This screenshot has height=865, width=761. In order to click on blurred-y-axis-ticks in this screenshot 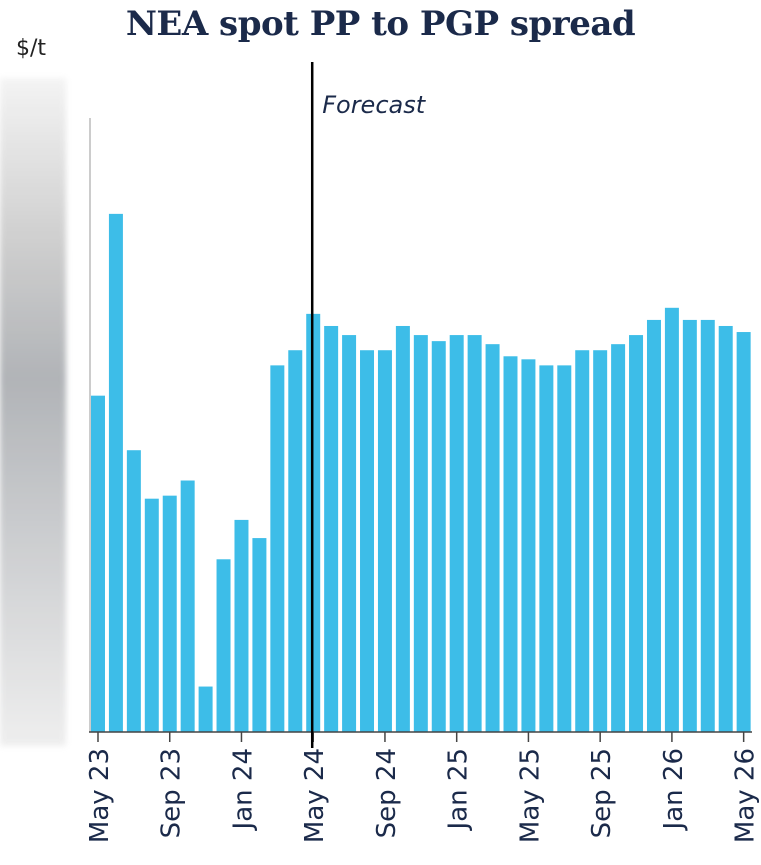, I will do `click(33, 412)`.